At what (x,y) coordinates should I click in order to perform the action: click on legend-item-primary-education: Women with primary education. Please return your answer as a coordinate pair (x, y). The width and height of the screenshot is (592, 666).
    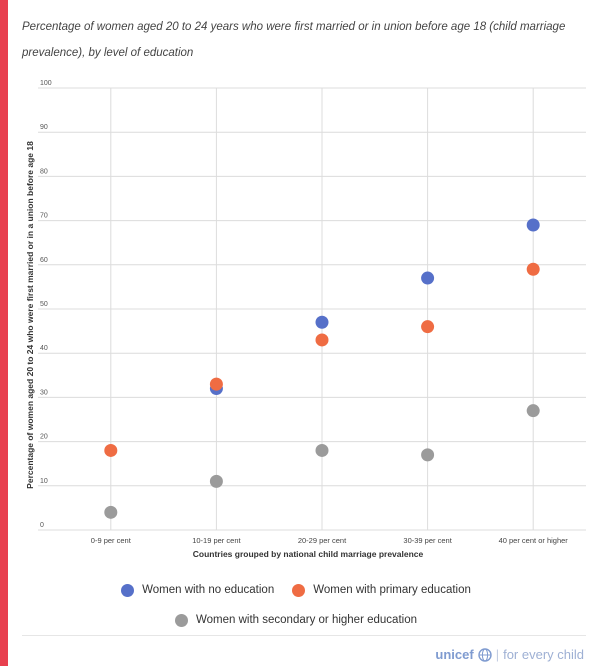
    Looking at the image, I should click on (381, 590).